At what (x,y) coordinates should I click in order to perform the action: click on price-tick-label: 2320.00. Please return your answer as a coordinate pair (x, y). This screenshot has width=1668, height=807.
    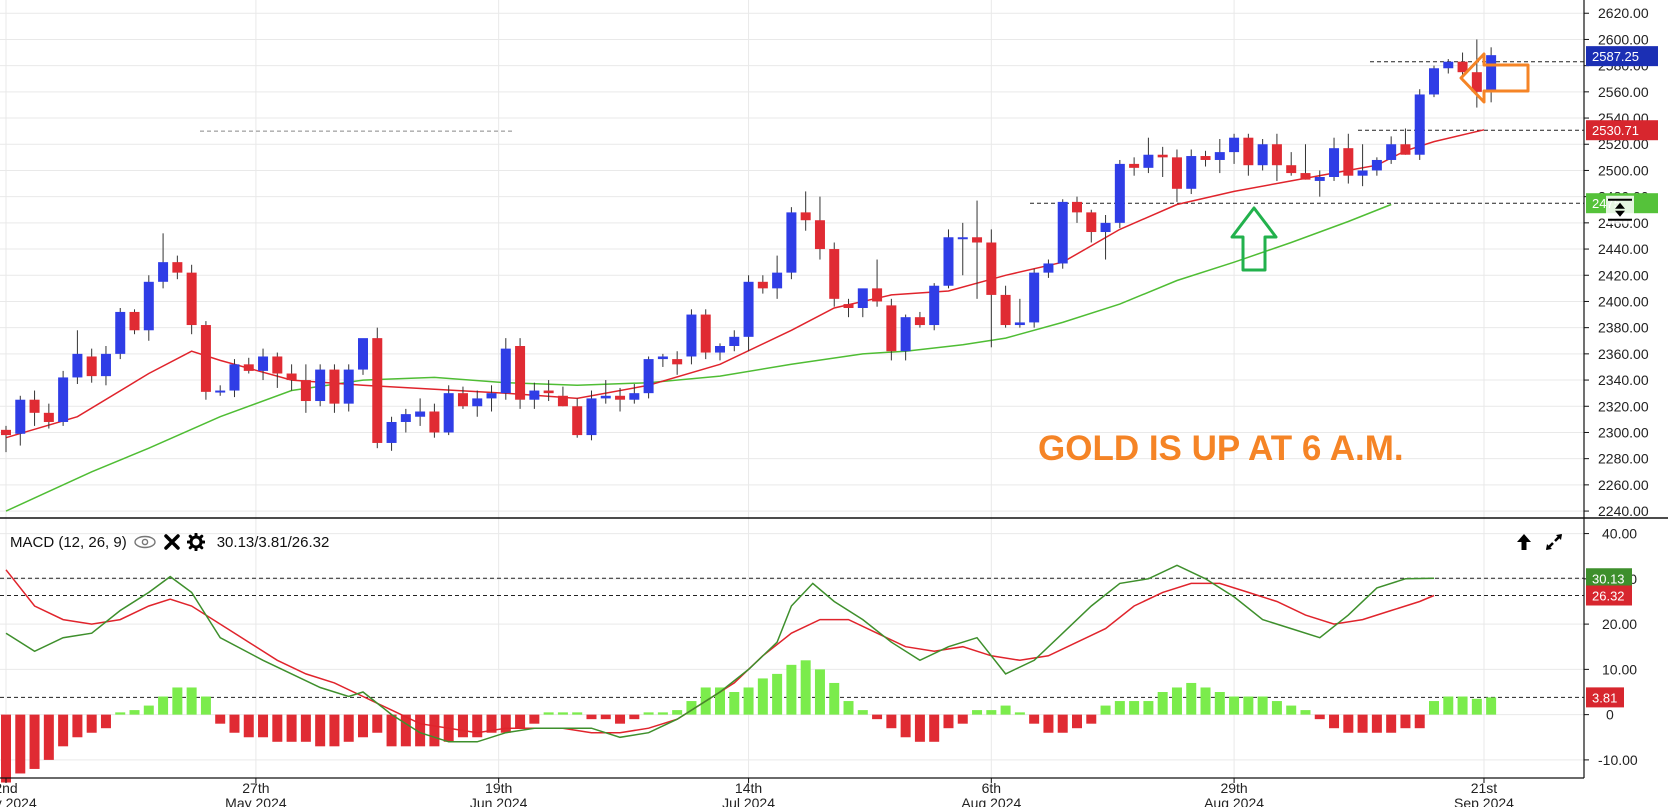
    Looking at the image, I should click on (1623, 406).